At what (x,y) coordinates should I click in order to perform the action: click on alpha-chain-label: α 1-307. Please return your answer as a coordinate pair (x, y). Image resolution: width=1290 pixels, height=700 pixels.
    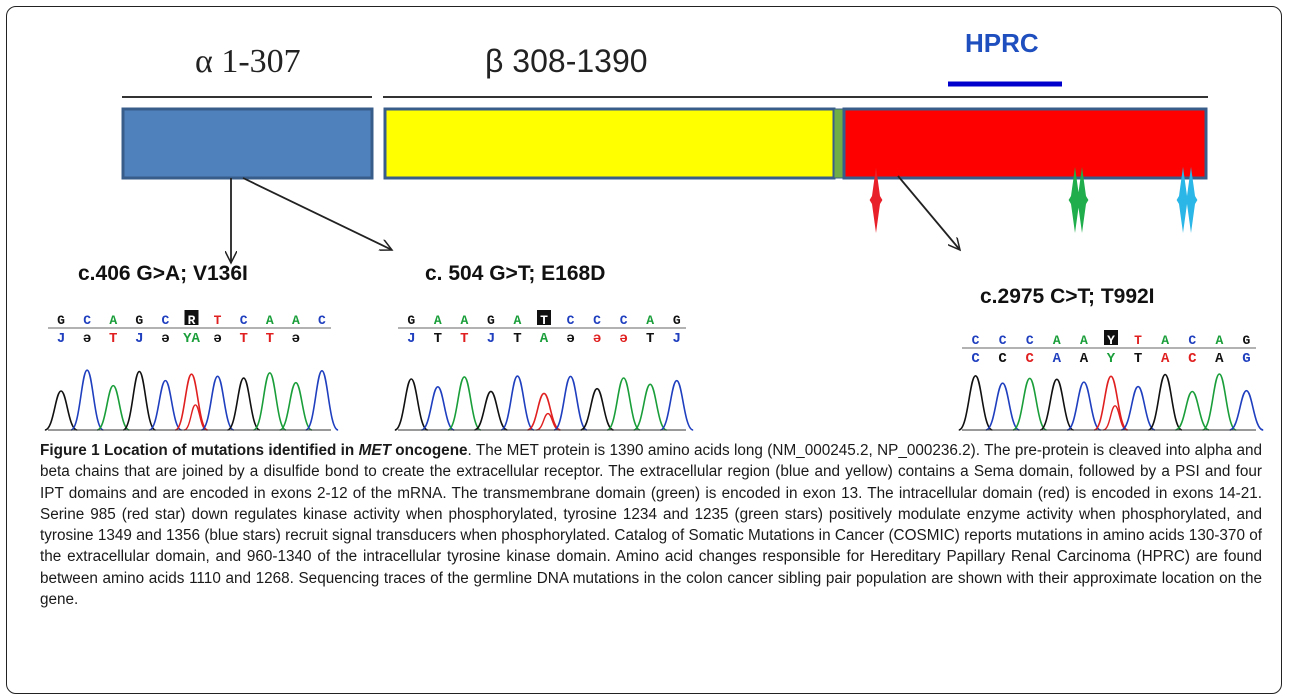
    Looking at the image, I should click on (248, 61).